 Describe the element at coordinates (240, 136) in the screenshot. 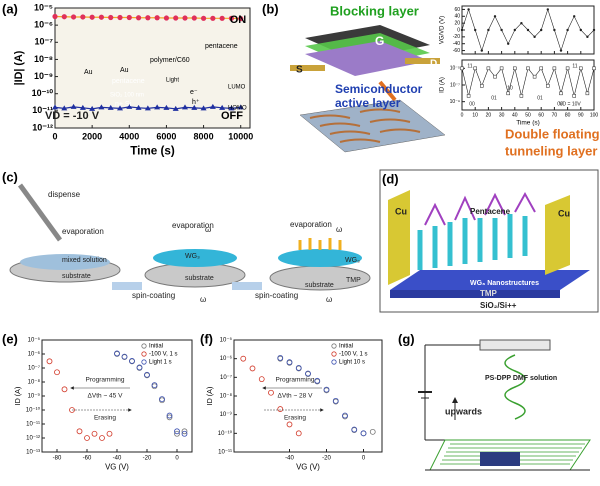

I see `x-tick-label: 10000` at that location.